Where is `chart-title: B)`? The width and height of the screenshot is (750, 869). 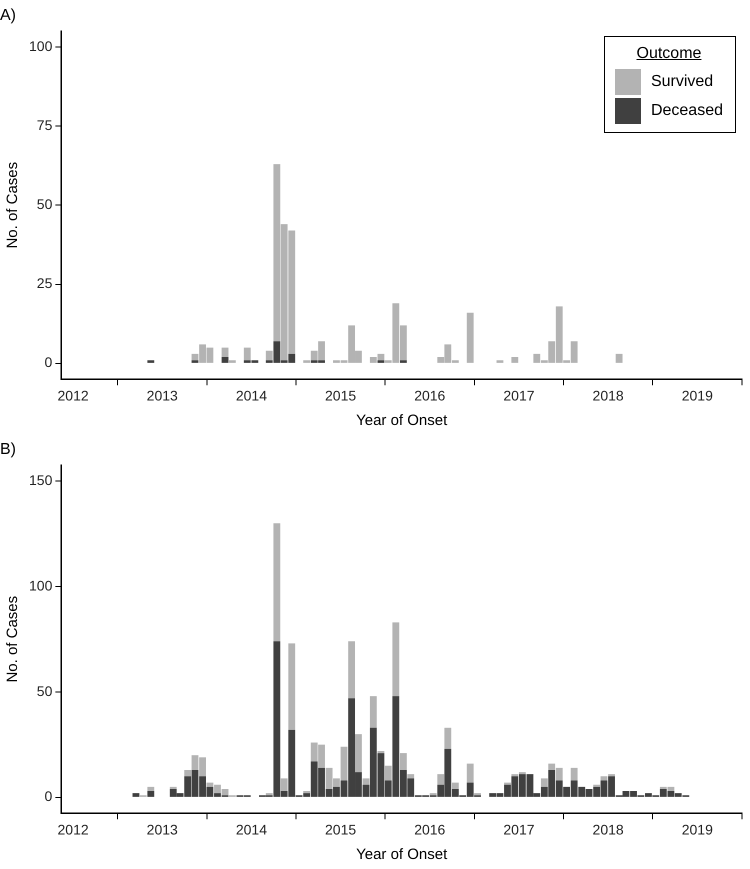
chart-title: B) is located at coordinates (8, 449).